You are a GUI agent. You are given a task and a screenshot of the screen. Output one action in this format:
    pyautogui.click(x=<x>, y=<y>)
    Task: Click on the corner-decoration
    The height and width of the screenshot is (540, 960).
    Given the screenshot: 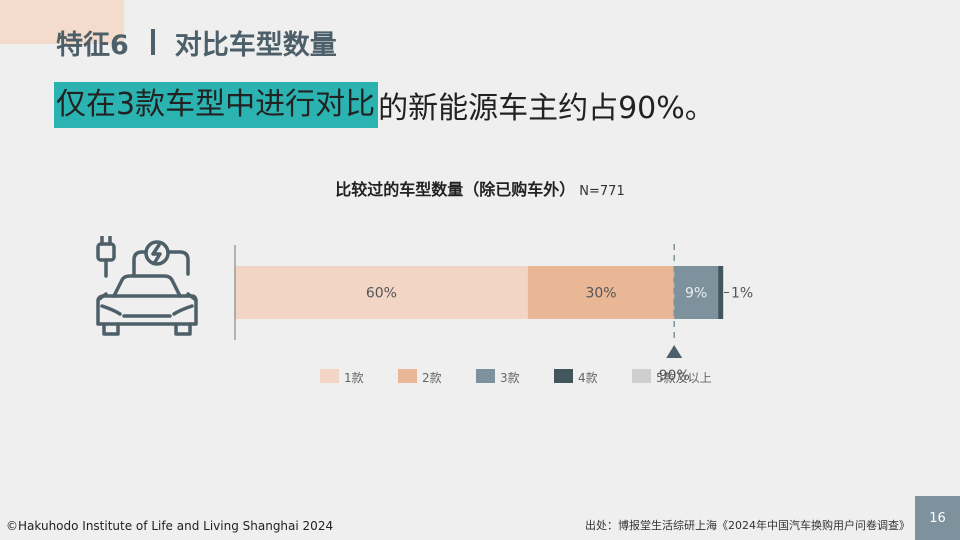 What is the action you would take?
    pyautogui.click(x=62, y=22)
    